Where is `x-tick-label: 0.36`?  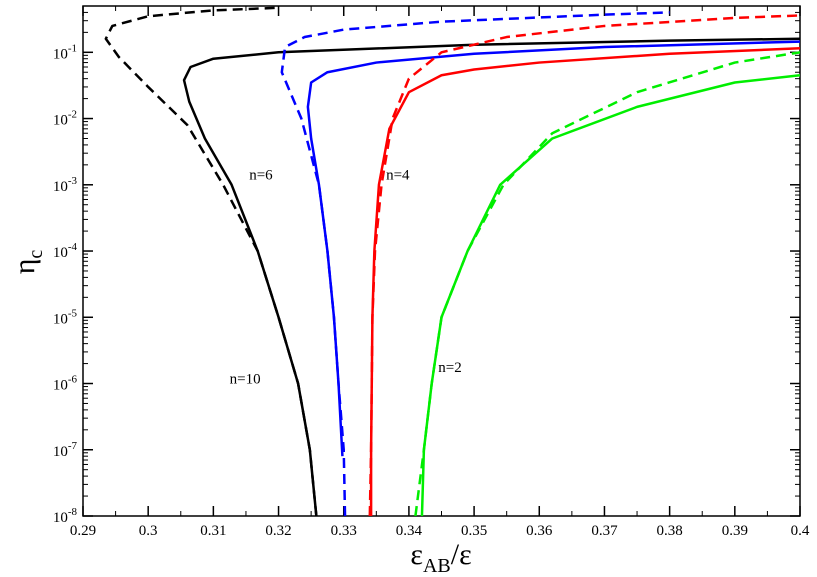
x-tick-label: 0.36 is located at coordinates (539, 531).